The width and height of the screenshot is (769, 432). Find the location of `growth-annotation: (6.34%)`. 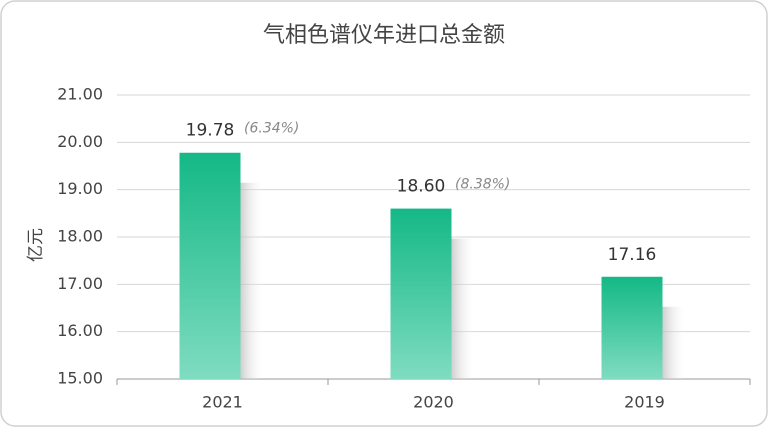

growth-annotation: (6.34%) is located at coordinates (271, 129).